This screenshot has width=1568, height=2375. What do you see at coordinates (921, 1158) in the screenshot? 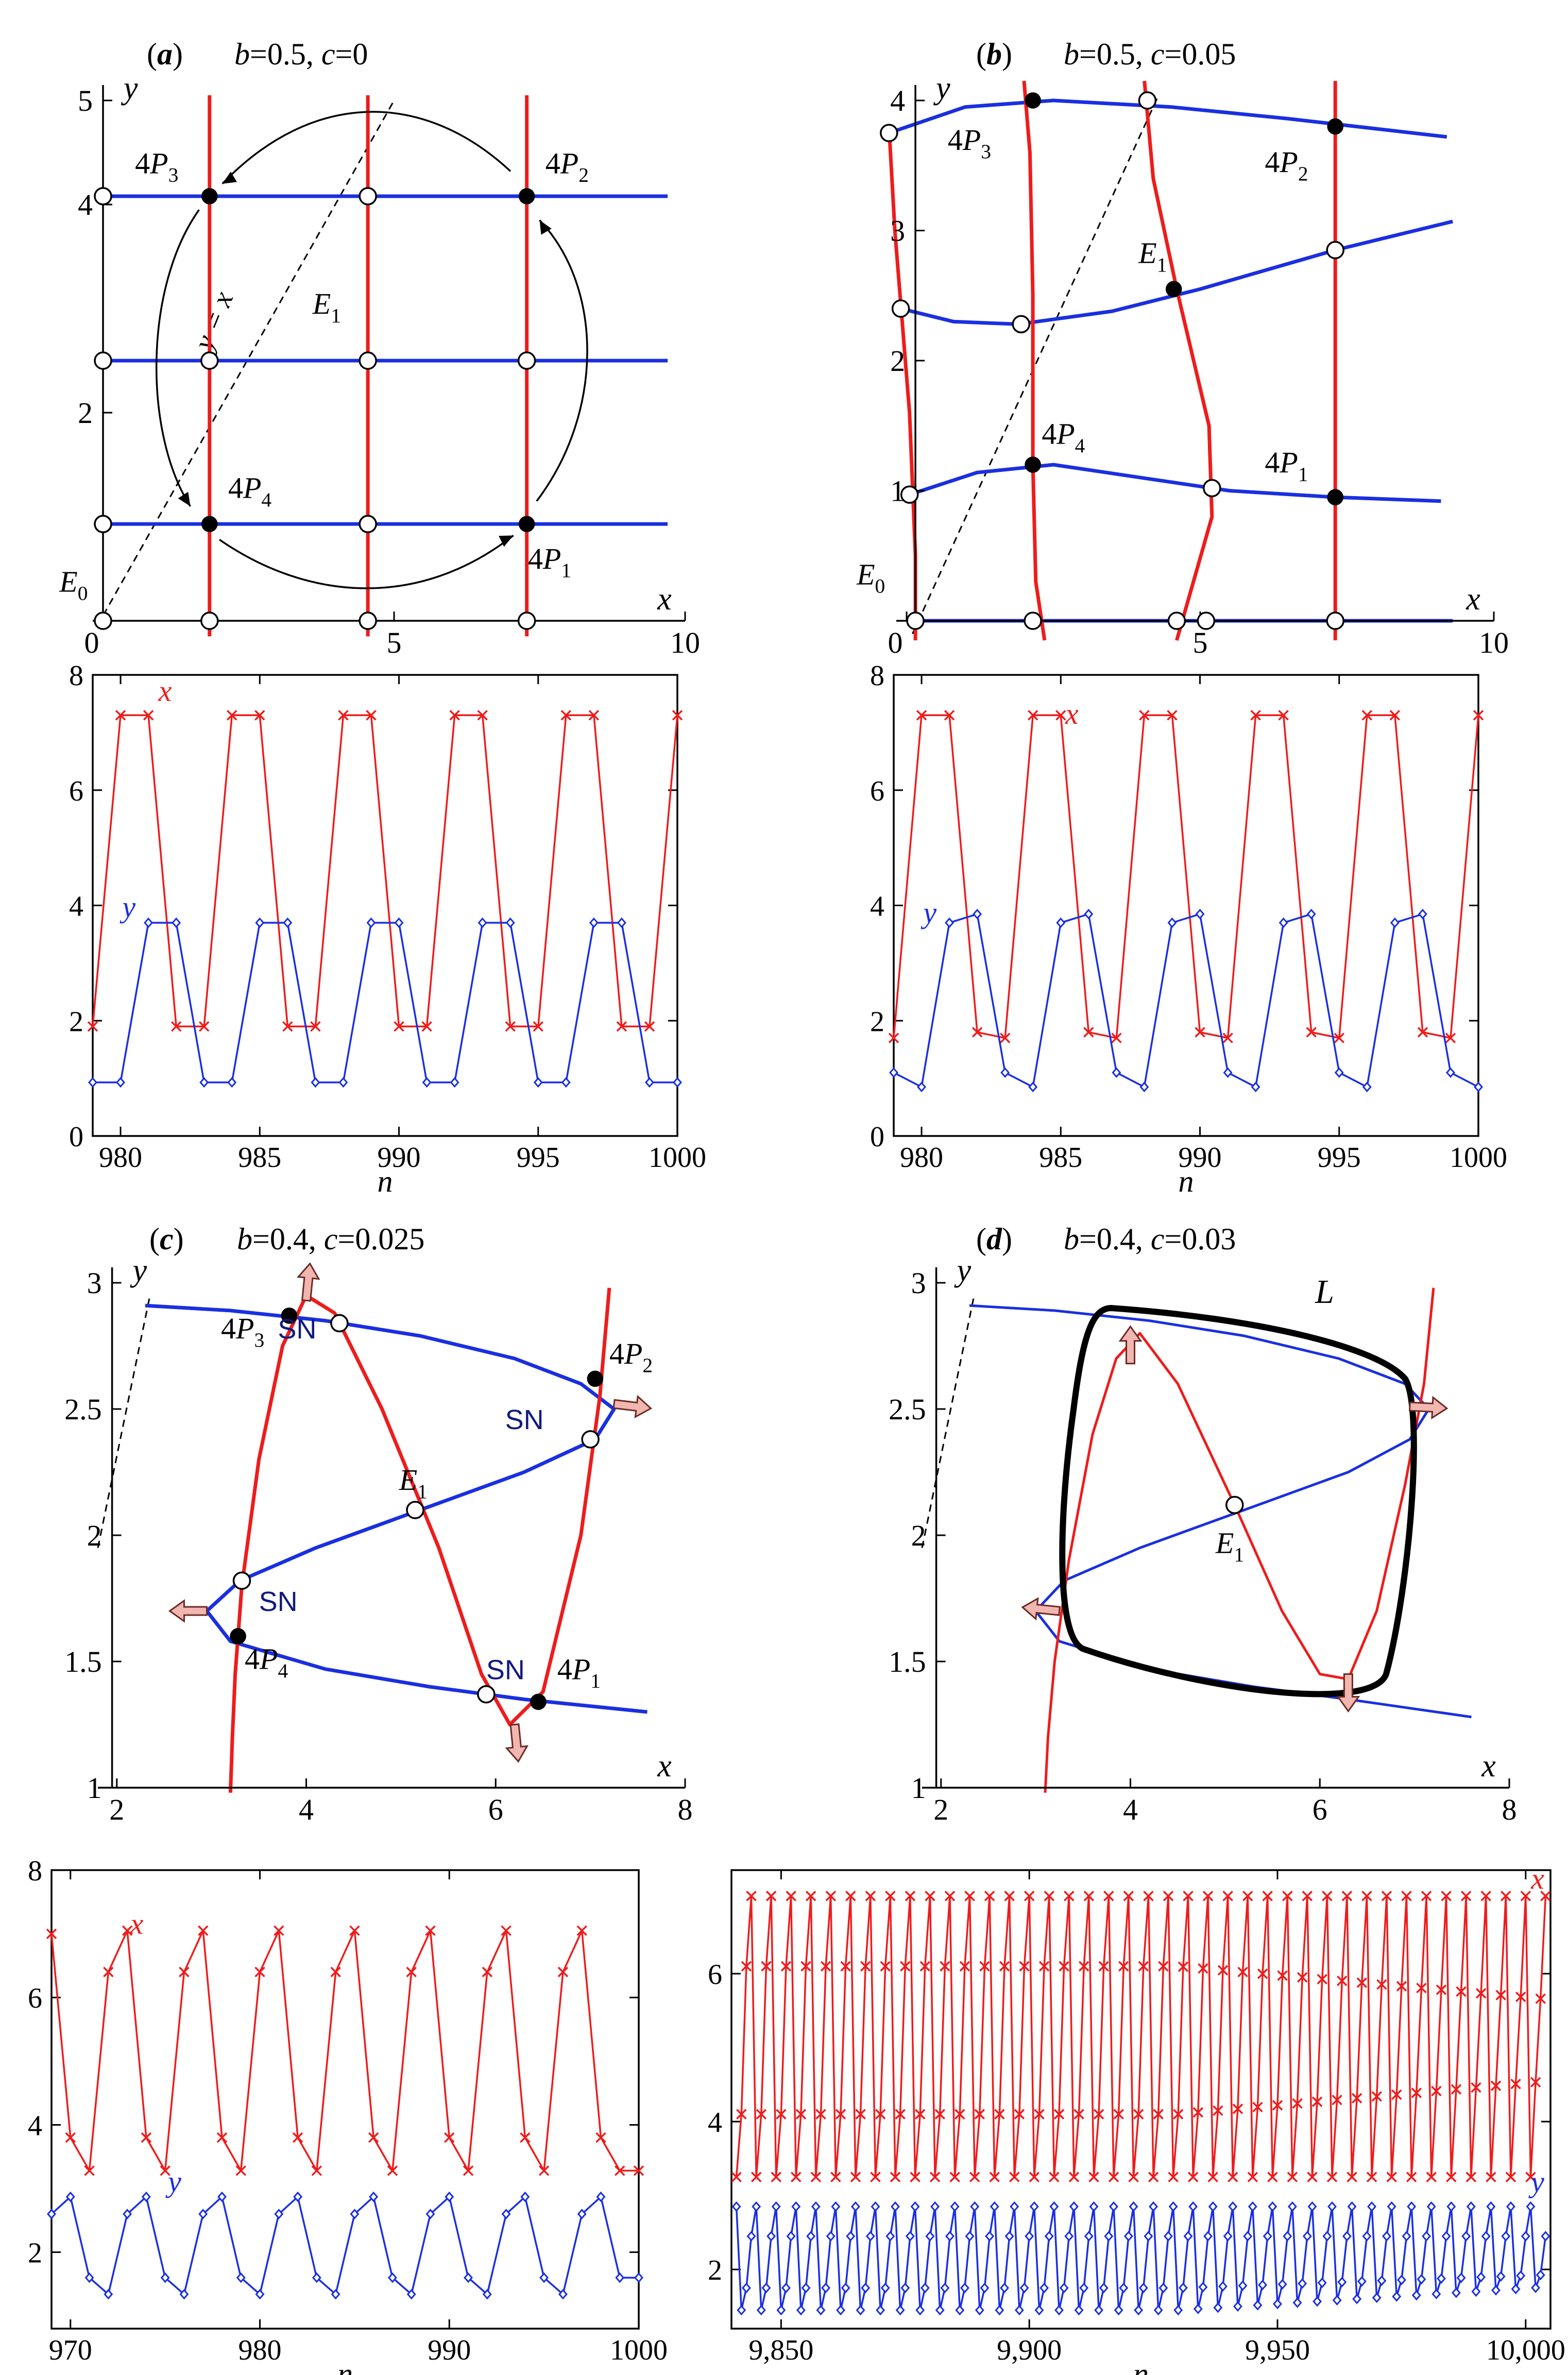
I see `x-tick-label: 980` at bounding box center [921, 1158].